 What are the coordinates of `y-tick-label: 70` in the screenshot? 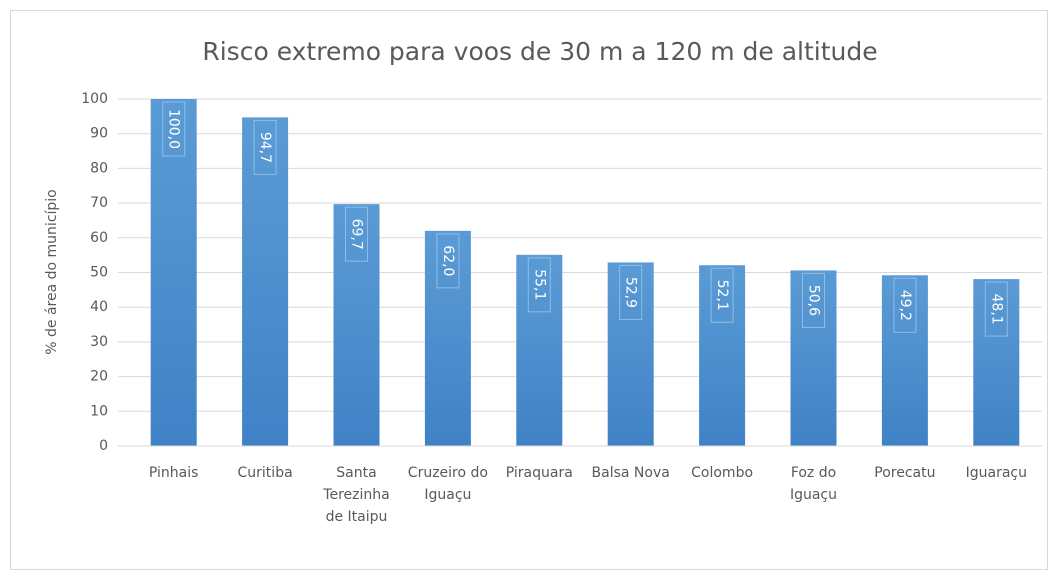 It's located at (99, 203).